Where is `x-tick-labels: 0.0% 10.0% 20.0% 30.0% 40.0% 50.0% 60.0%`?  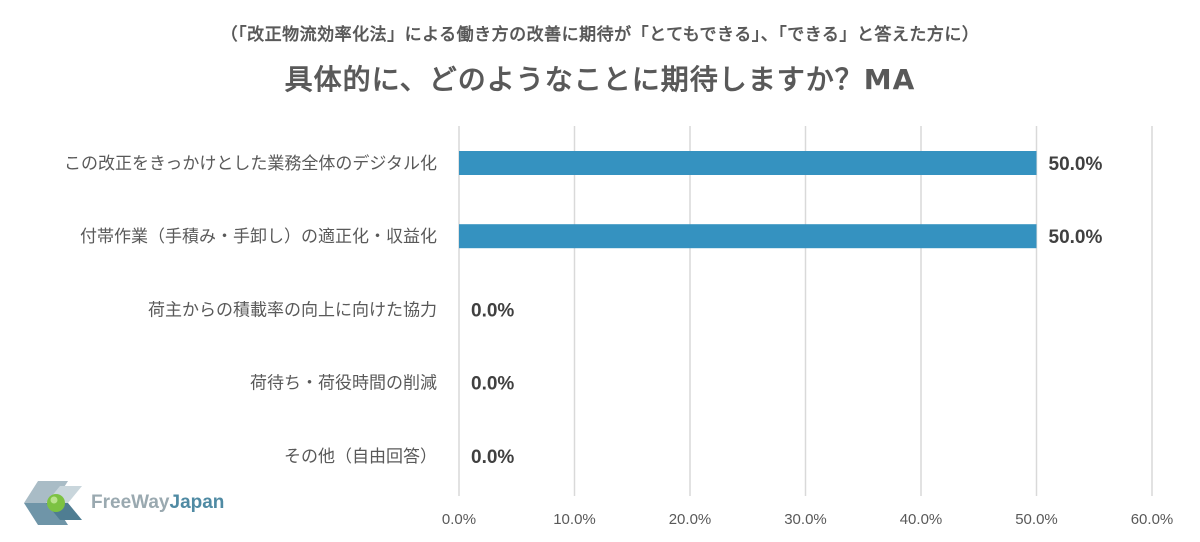 x-tick-labels: 0.0% 10.0% 20.0% 30.0% 40.0% 50.0% 60.0% is located at coordinates (807, 519).